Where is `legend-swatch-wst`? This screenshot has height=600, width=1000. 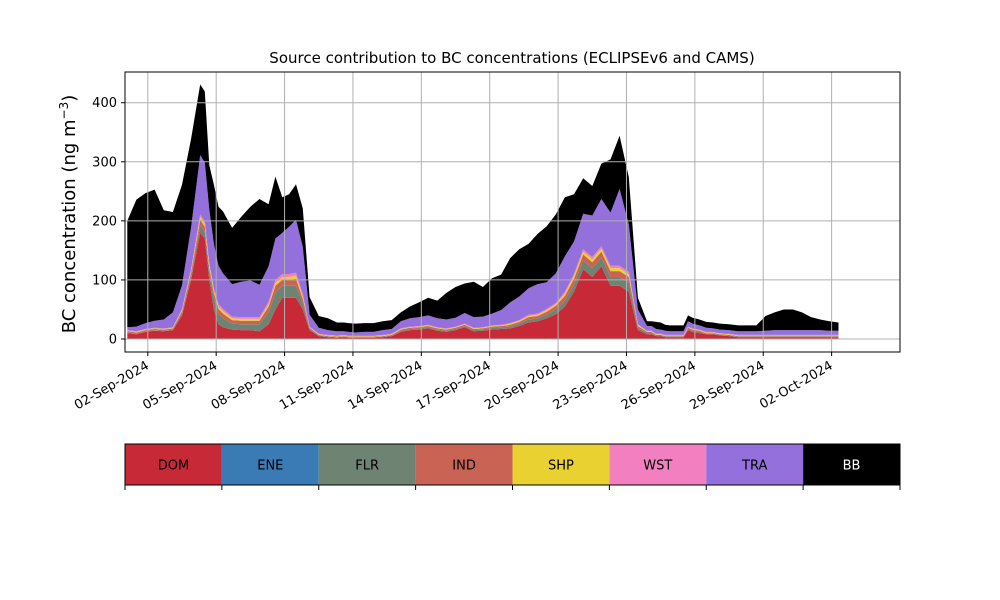 legend-swatch-wst is located at coordinates (658, 464).